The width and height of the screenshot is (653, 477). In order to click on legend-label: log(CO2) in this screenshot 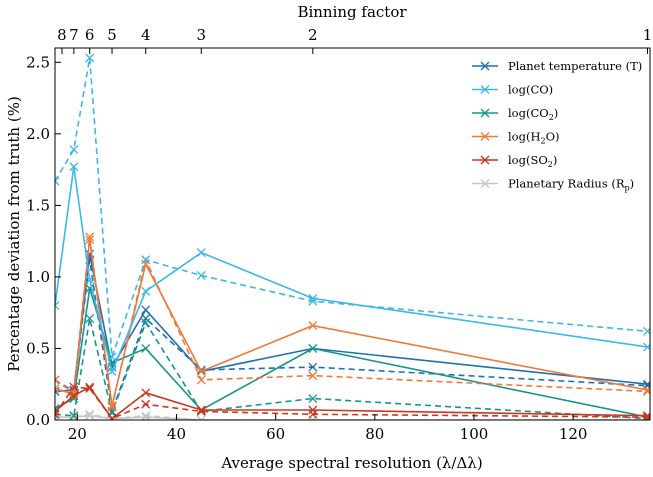, I will do `click(533, 114)`.